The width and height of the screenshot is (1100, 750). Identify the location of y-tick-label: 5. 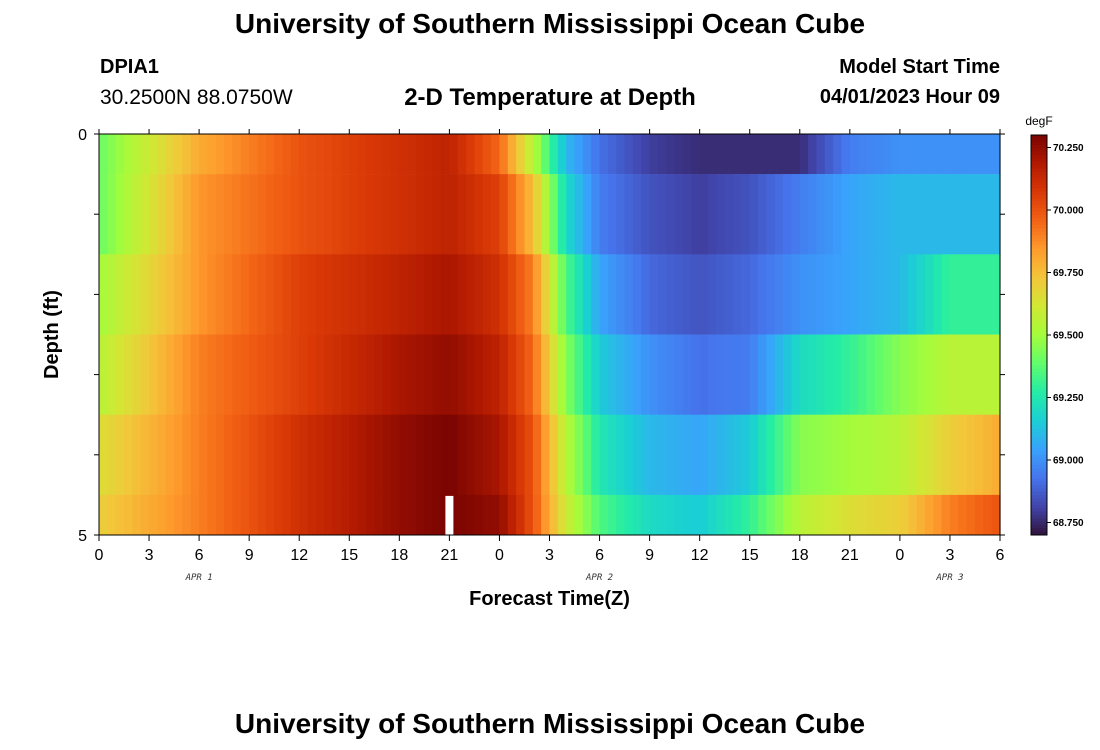
(82, 536).